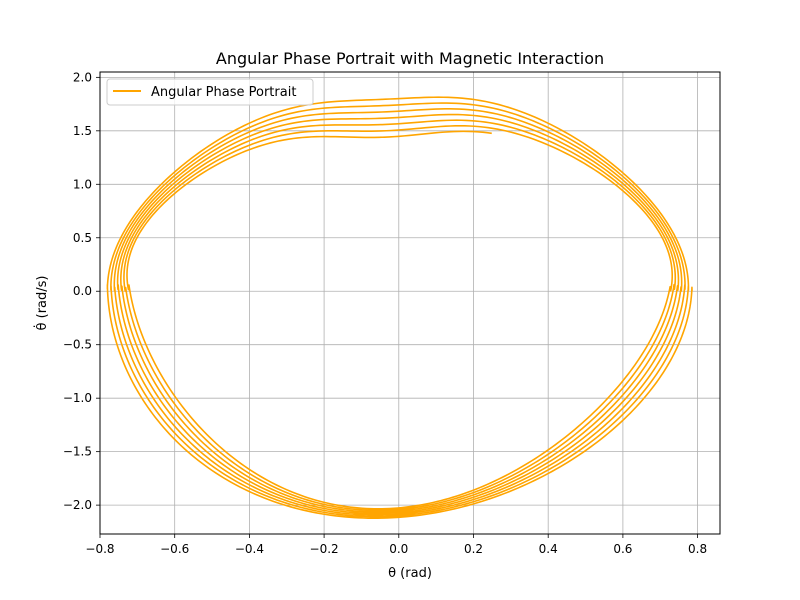 The width and height of the screenshot is (800, 600). What do you see at coordinates (82, 238) in the screenshot?
I see `y-tick-label: 0.5` at bounding box center [82, 238].